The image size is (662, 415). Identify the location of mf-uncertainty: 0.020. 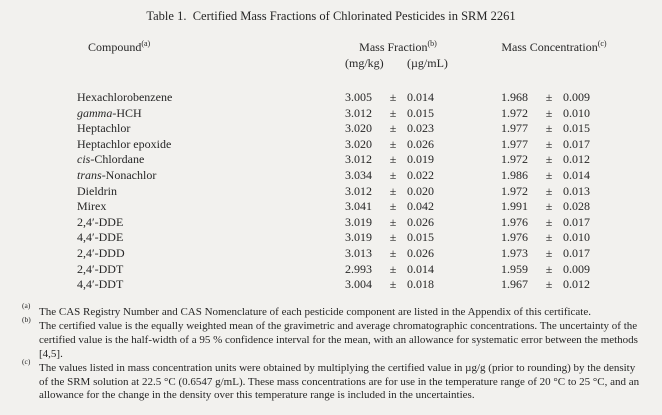
(420, 190).